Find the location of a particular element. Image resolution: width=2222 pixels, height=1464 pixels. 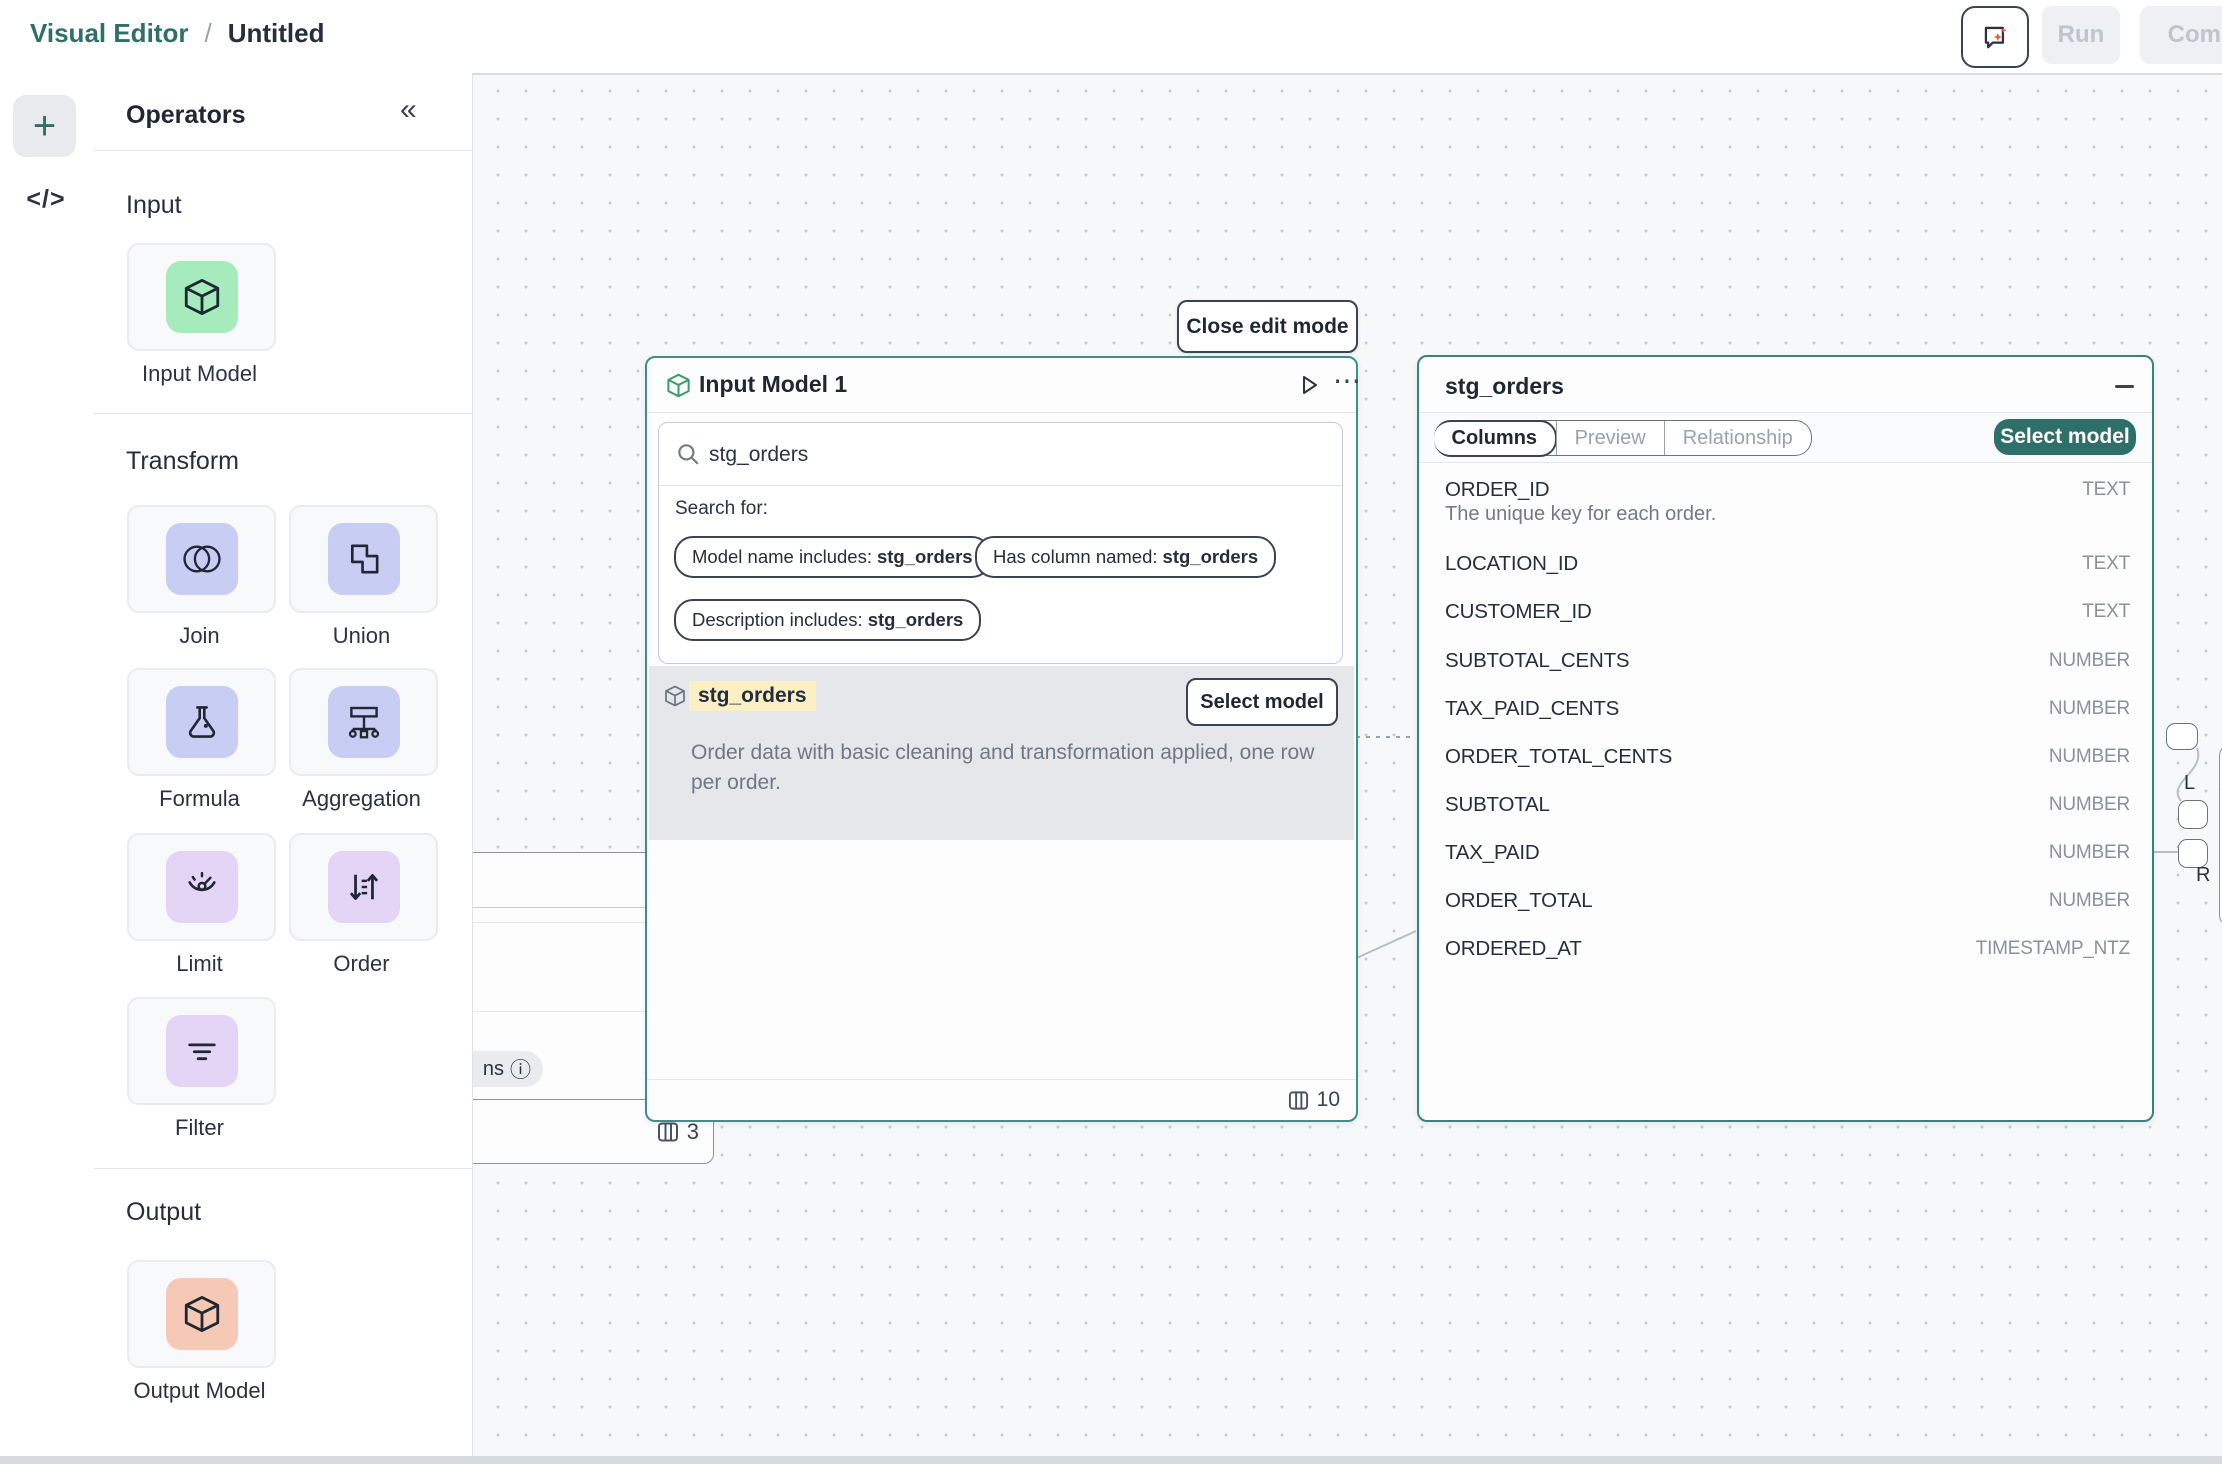

stg-orders-title: stg_orders is located at coordinates (1504, 386).